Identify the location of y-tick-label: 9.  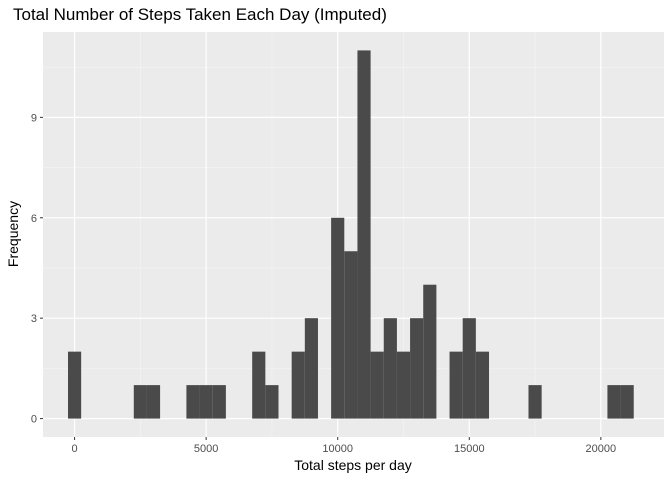
(34, 118).